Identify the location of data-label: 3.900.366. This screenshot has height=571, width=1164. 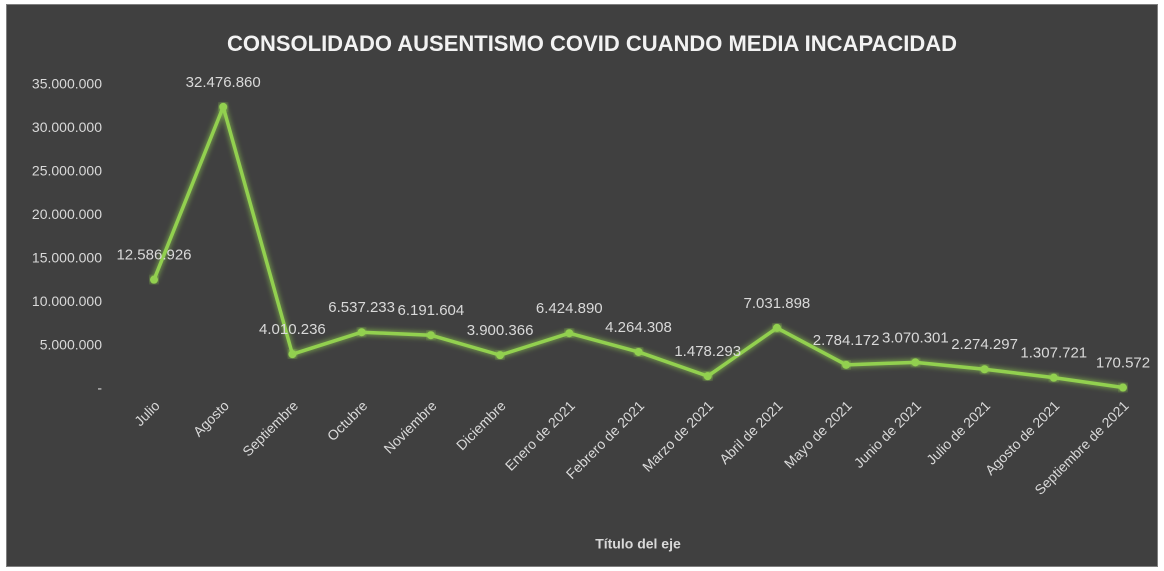
(500, 330).